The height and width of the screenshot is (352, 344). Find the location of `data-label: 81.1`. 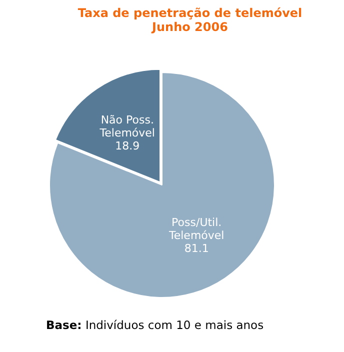

data-label: 81.1 is located at coordinates (196, 249).